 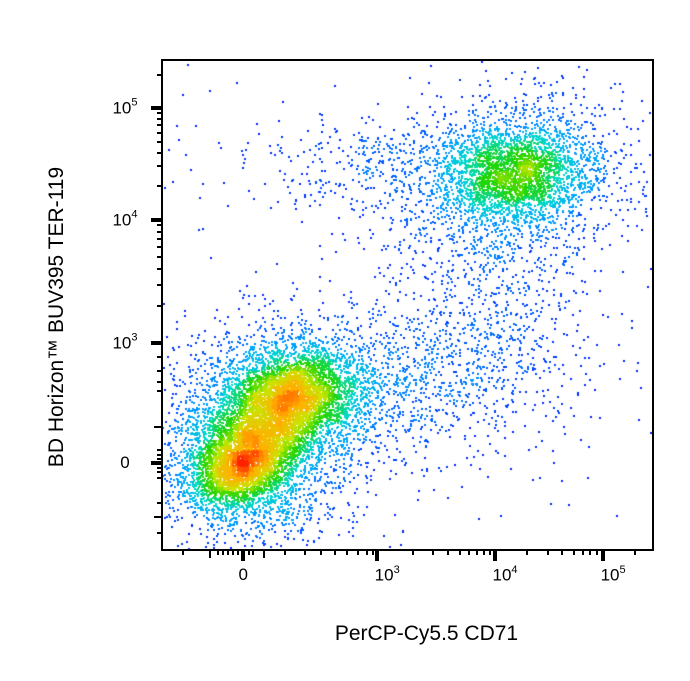 I want to click on x-axis-tick-label: 10⁵, so click(x=613, y=574).